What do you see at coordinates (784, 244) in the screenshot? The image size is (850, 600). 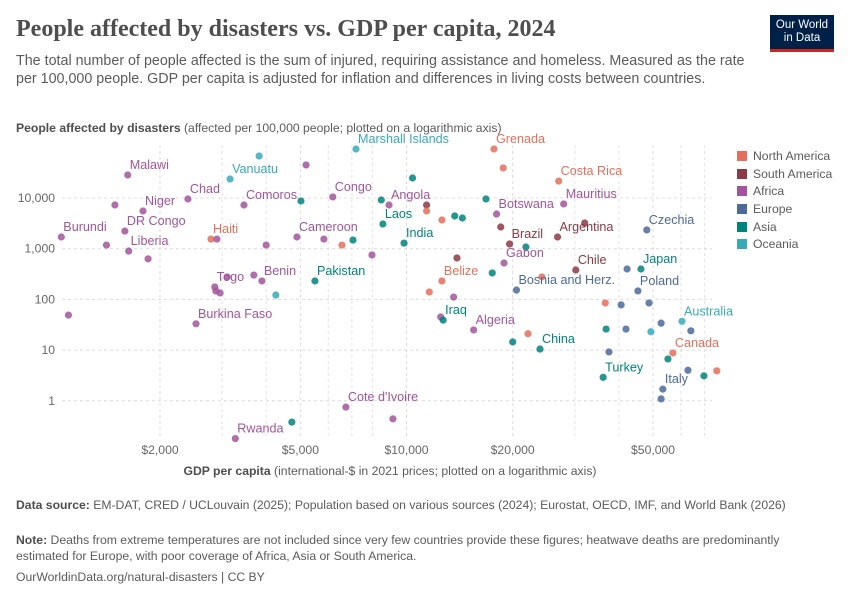 I see `legend-item: Oceania` at bounding box center [784, 244].